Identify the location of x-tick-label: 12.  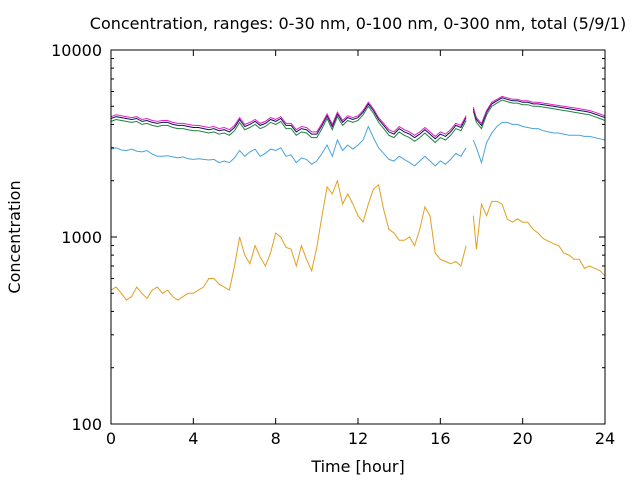
(358, 438).